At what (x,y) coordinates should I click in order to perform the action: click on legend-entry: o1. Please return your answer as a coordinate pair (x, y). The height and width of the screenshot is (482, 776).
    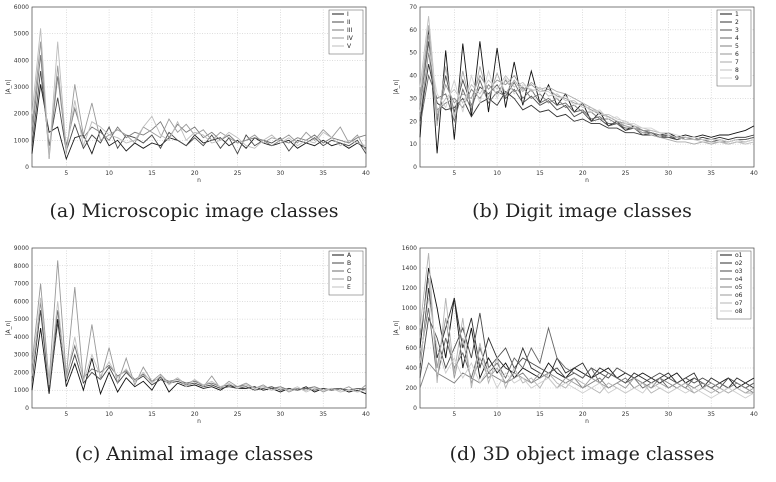
    Looking at the image, I should click on (739, 255).